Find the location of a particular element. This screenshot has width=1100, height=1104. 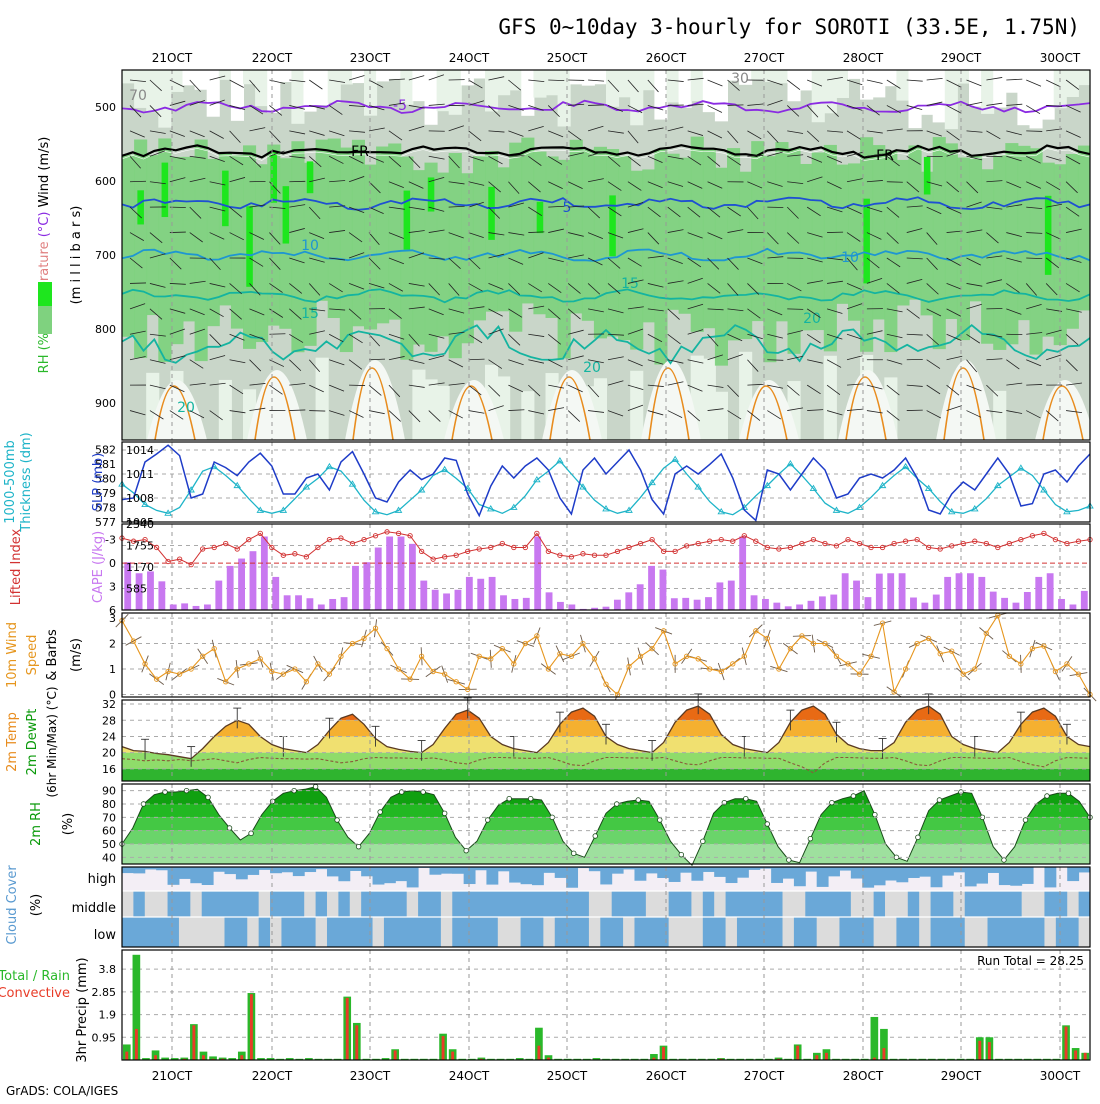

upper-ylabel: RH (%) Temperature (°C) Wind (m/s) is located at coordinates (44, 255).